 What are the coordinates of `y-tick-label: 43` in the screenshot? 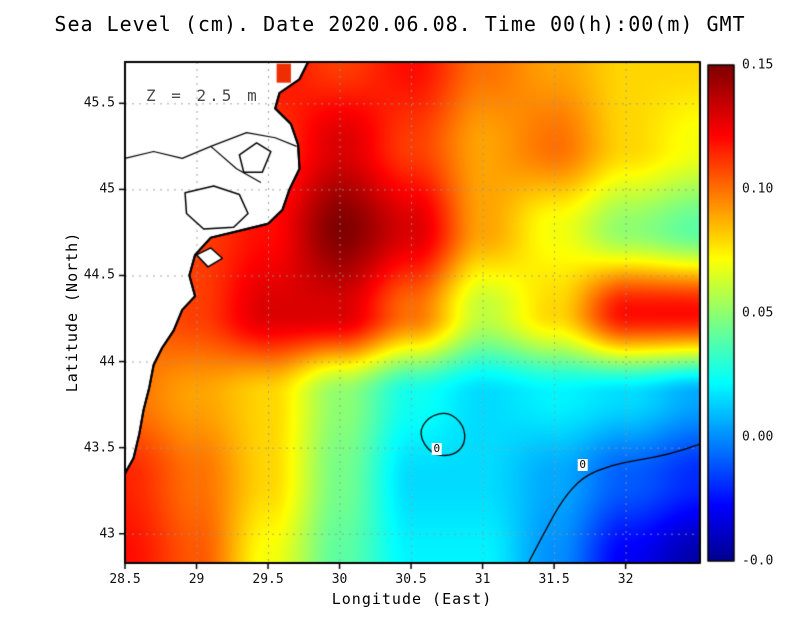 It's located at (107, 534).